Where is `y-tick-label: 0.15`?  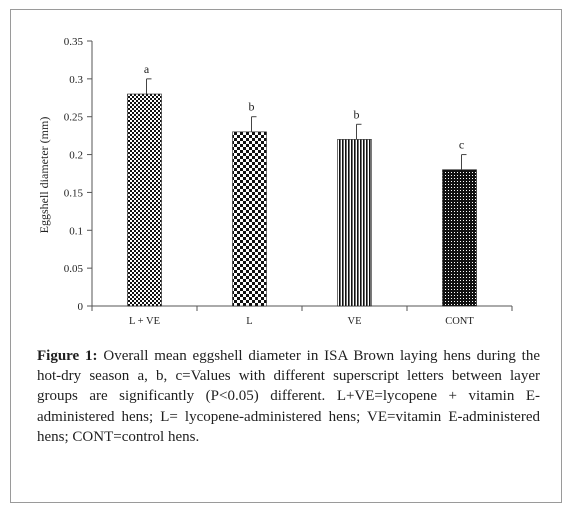 y-tick-label: 0.15 is located at coordinates (74, 193).